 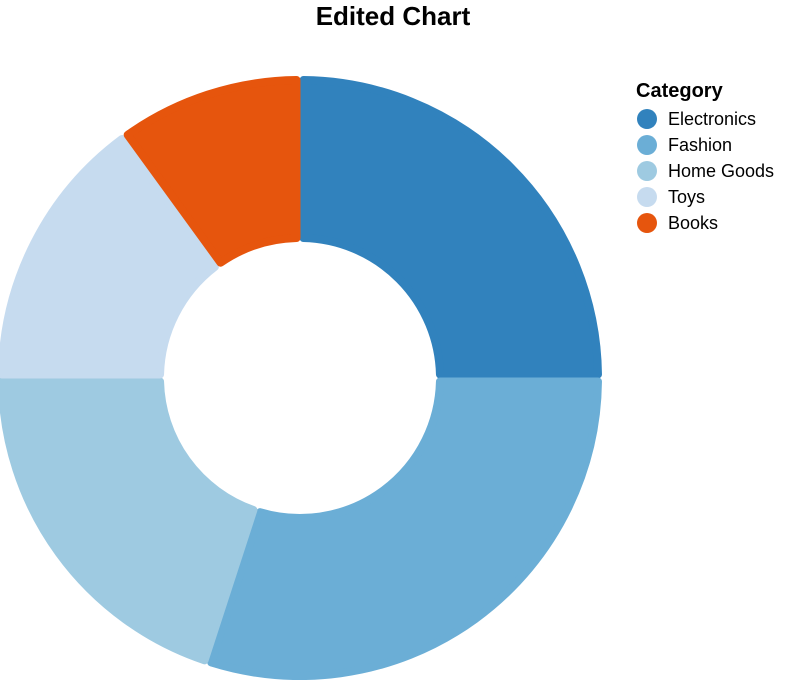 What do you see at coordinates (647, 223) in the screenshot?
I see `legend-swatch-books` at bounding box center [647, 223].